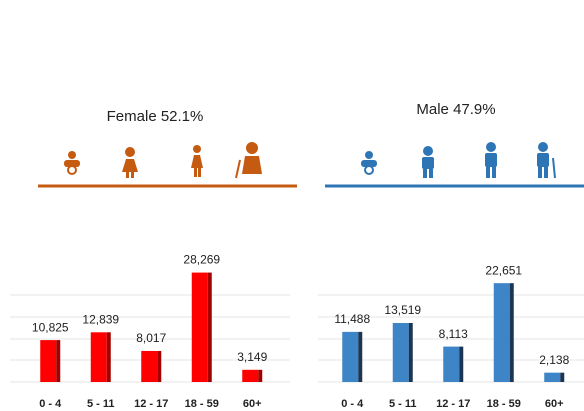 The width and height of the screenshot is (584, 411). I want to click on value-label: 2,138, so click(554, 360).